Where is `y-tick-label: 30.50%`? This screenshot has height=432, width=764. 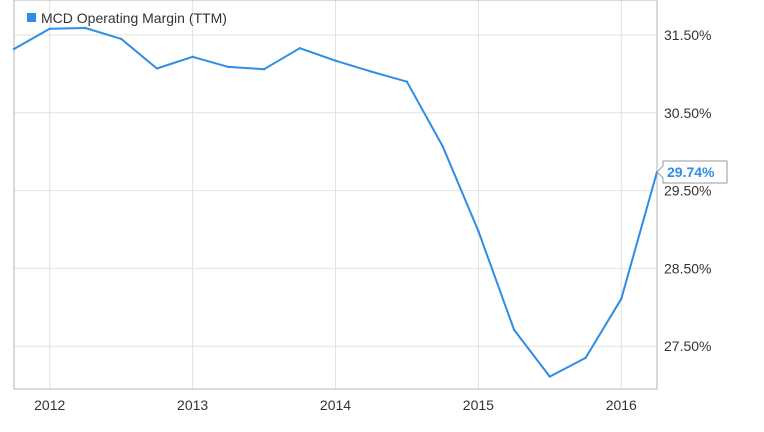
y-tick-label: 30.50% is located at coordinates (687, 113).